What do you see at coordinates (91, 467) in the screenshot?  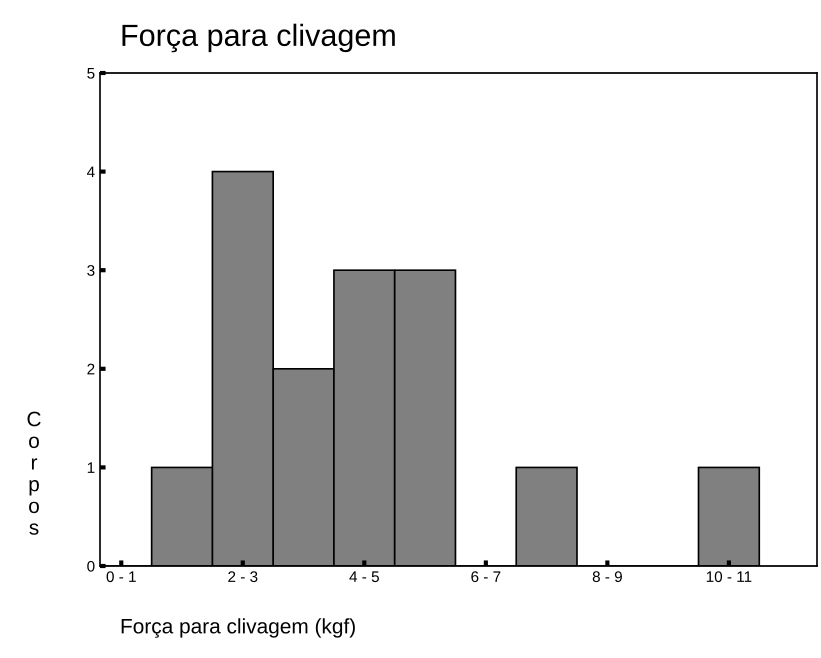 I see `y-tick-label: 1` at bounding box center [91, 467].